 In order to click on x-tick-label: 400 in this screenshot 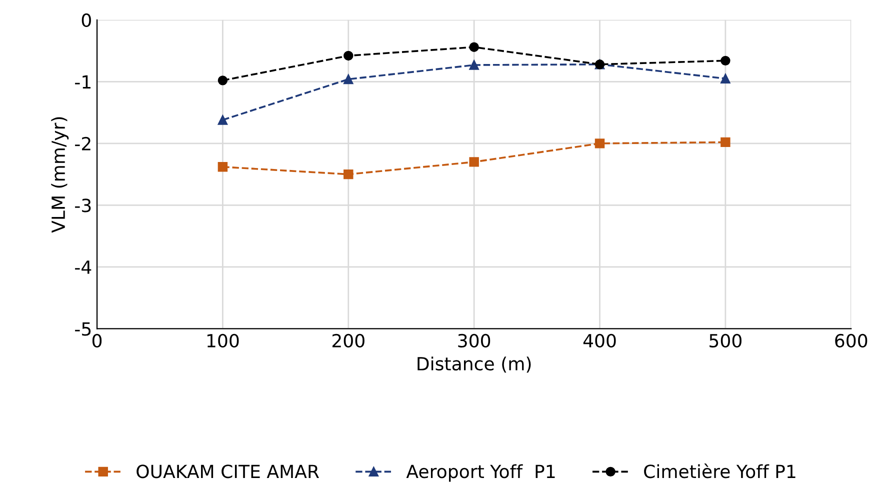, I will do `click(599, 341)`.